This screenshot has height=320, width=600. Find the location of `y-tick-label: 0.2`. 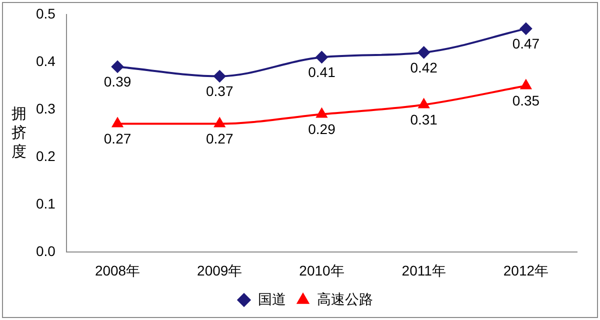

y-tick-label: 0.2 is located at coordinates (46, 156).